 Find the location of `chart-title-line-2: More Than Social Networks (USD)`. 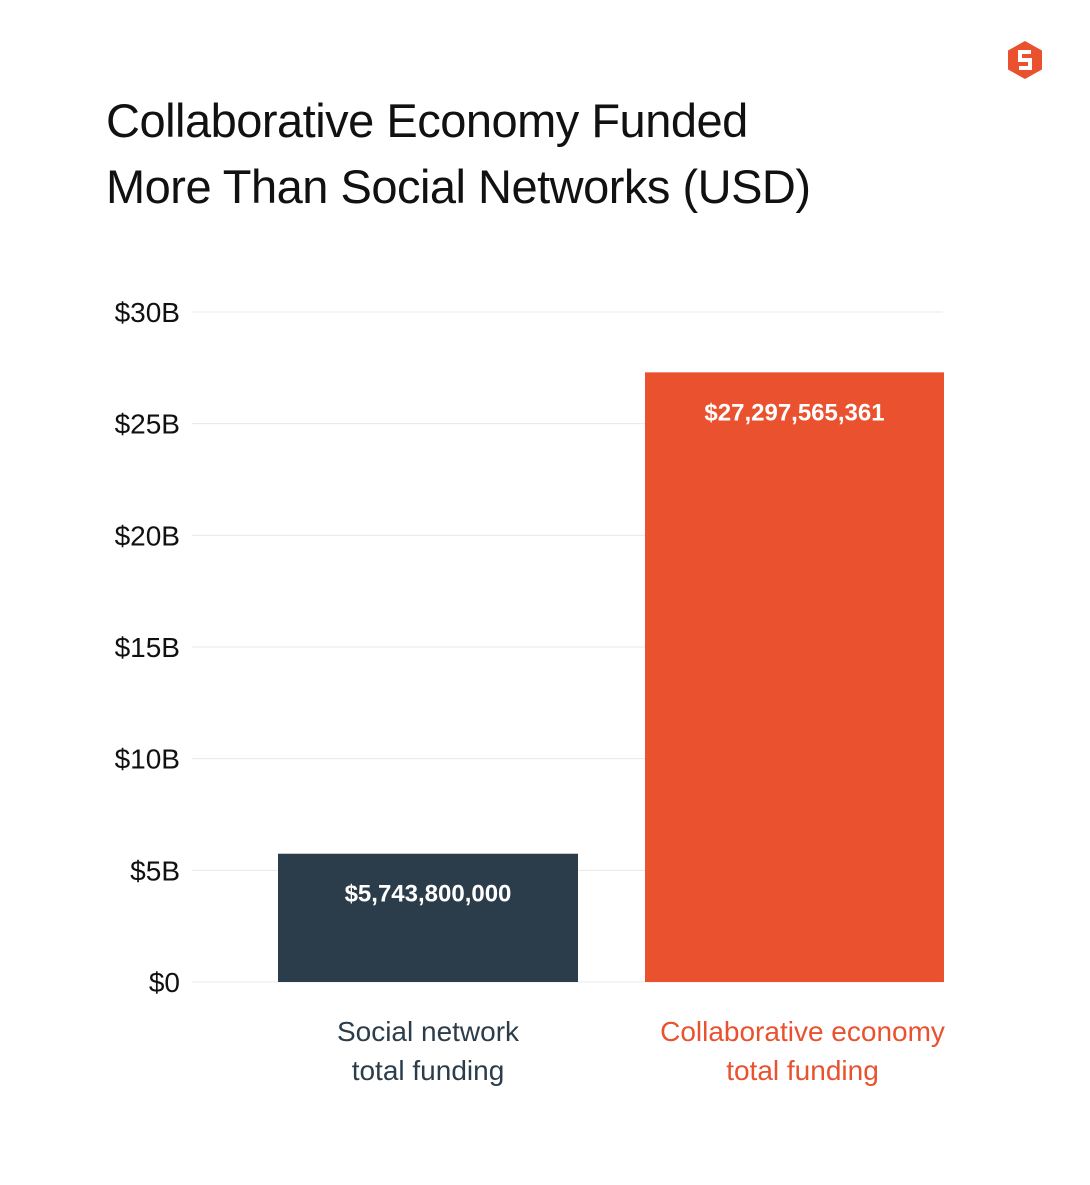

chart-title-line-2: More Than Social Networks (USD) is located at coordinates (458, 186).